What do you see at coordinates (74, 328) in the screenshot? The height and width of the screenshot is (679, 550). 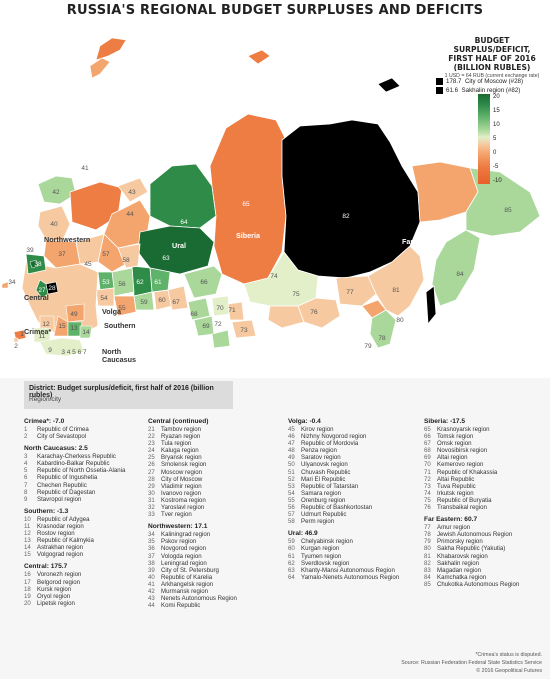 I see `map-label-13: 13` at bounding box center [74, 328].